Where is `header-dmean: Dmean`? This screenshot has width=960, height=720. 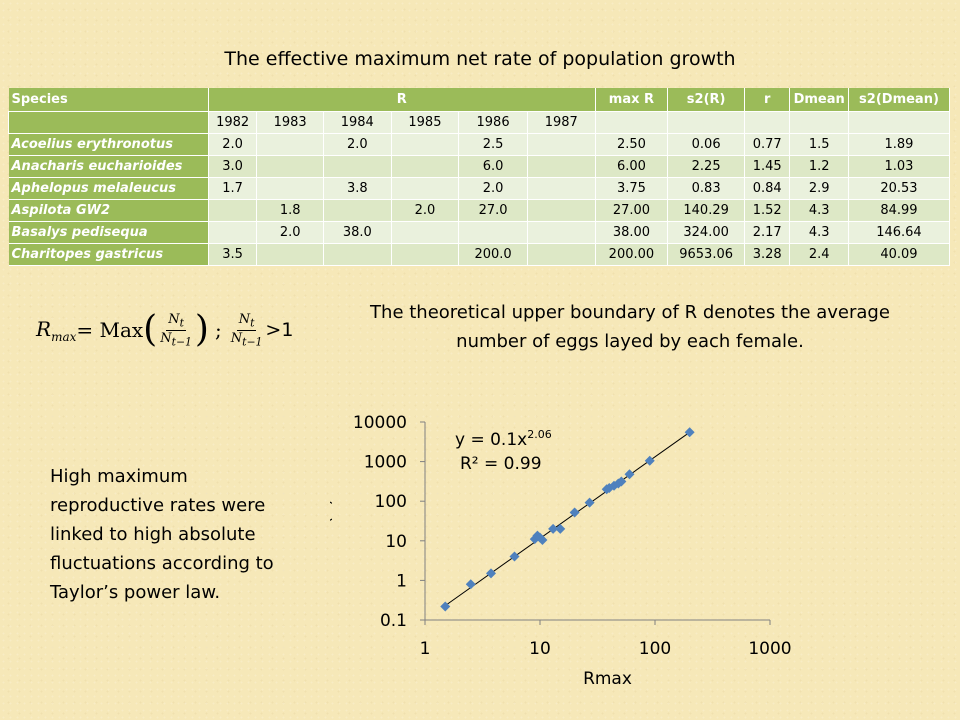 header-dmean: Dmean is located at coordinates (819, 100).